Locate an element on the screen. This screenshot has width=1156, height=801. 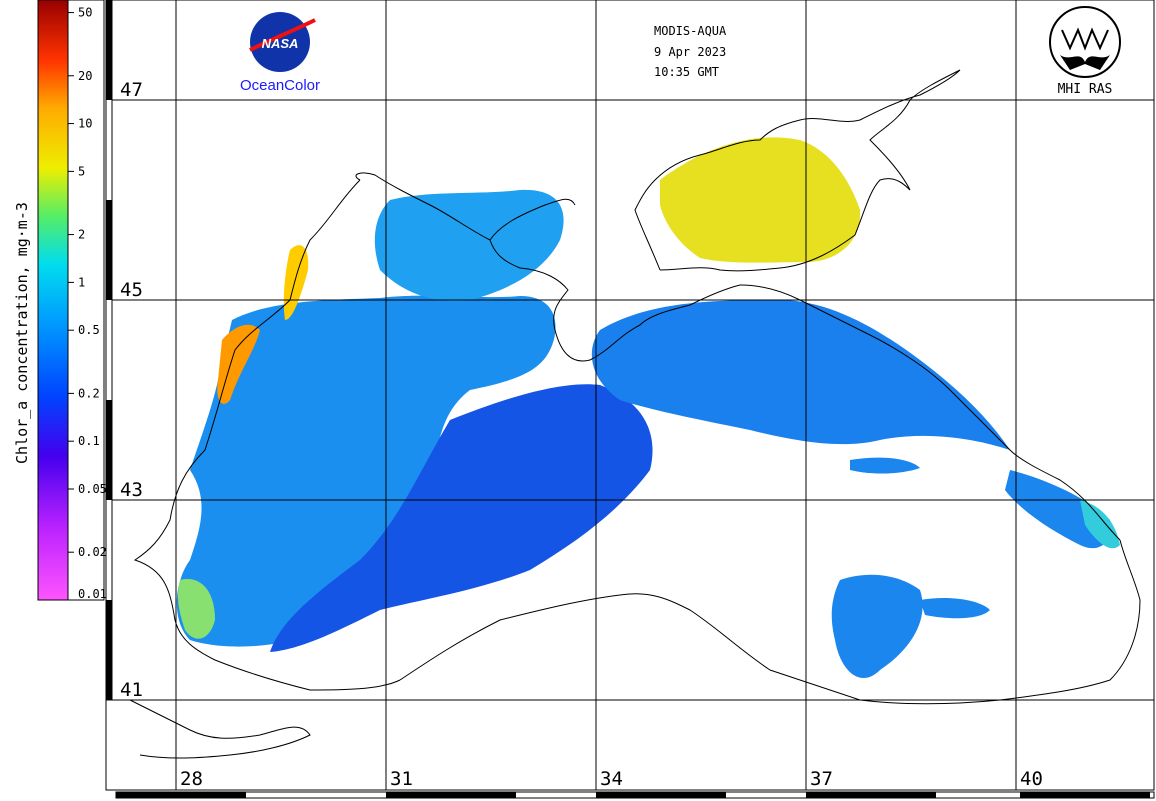
nasa-swoosh-icon is located at coordinates (282, 35).